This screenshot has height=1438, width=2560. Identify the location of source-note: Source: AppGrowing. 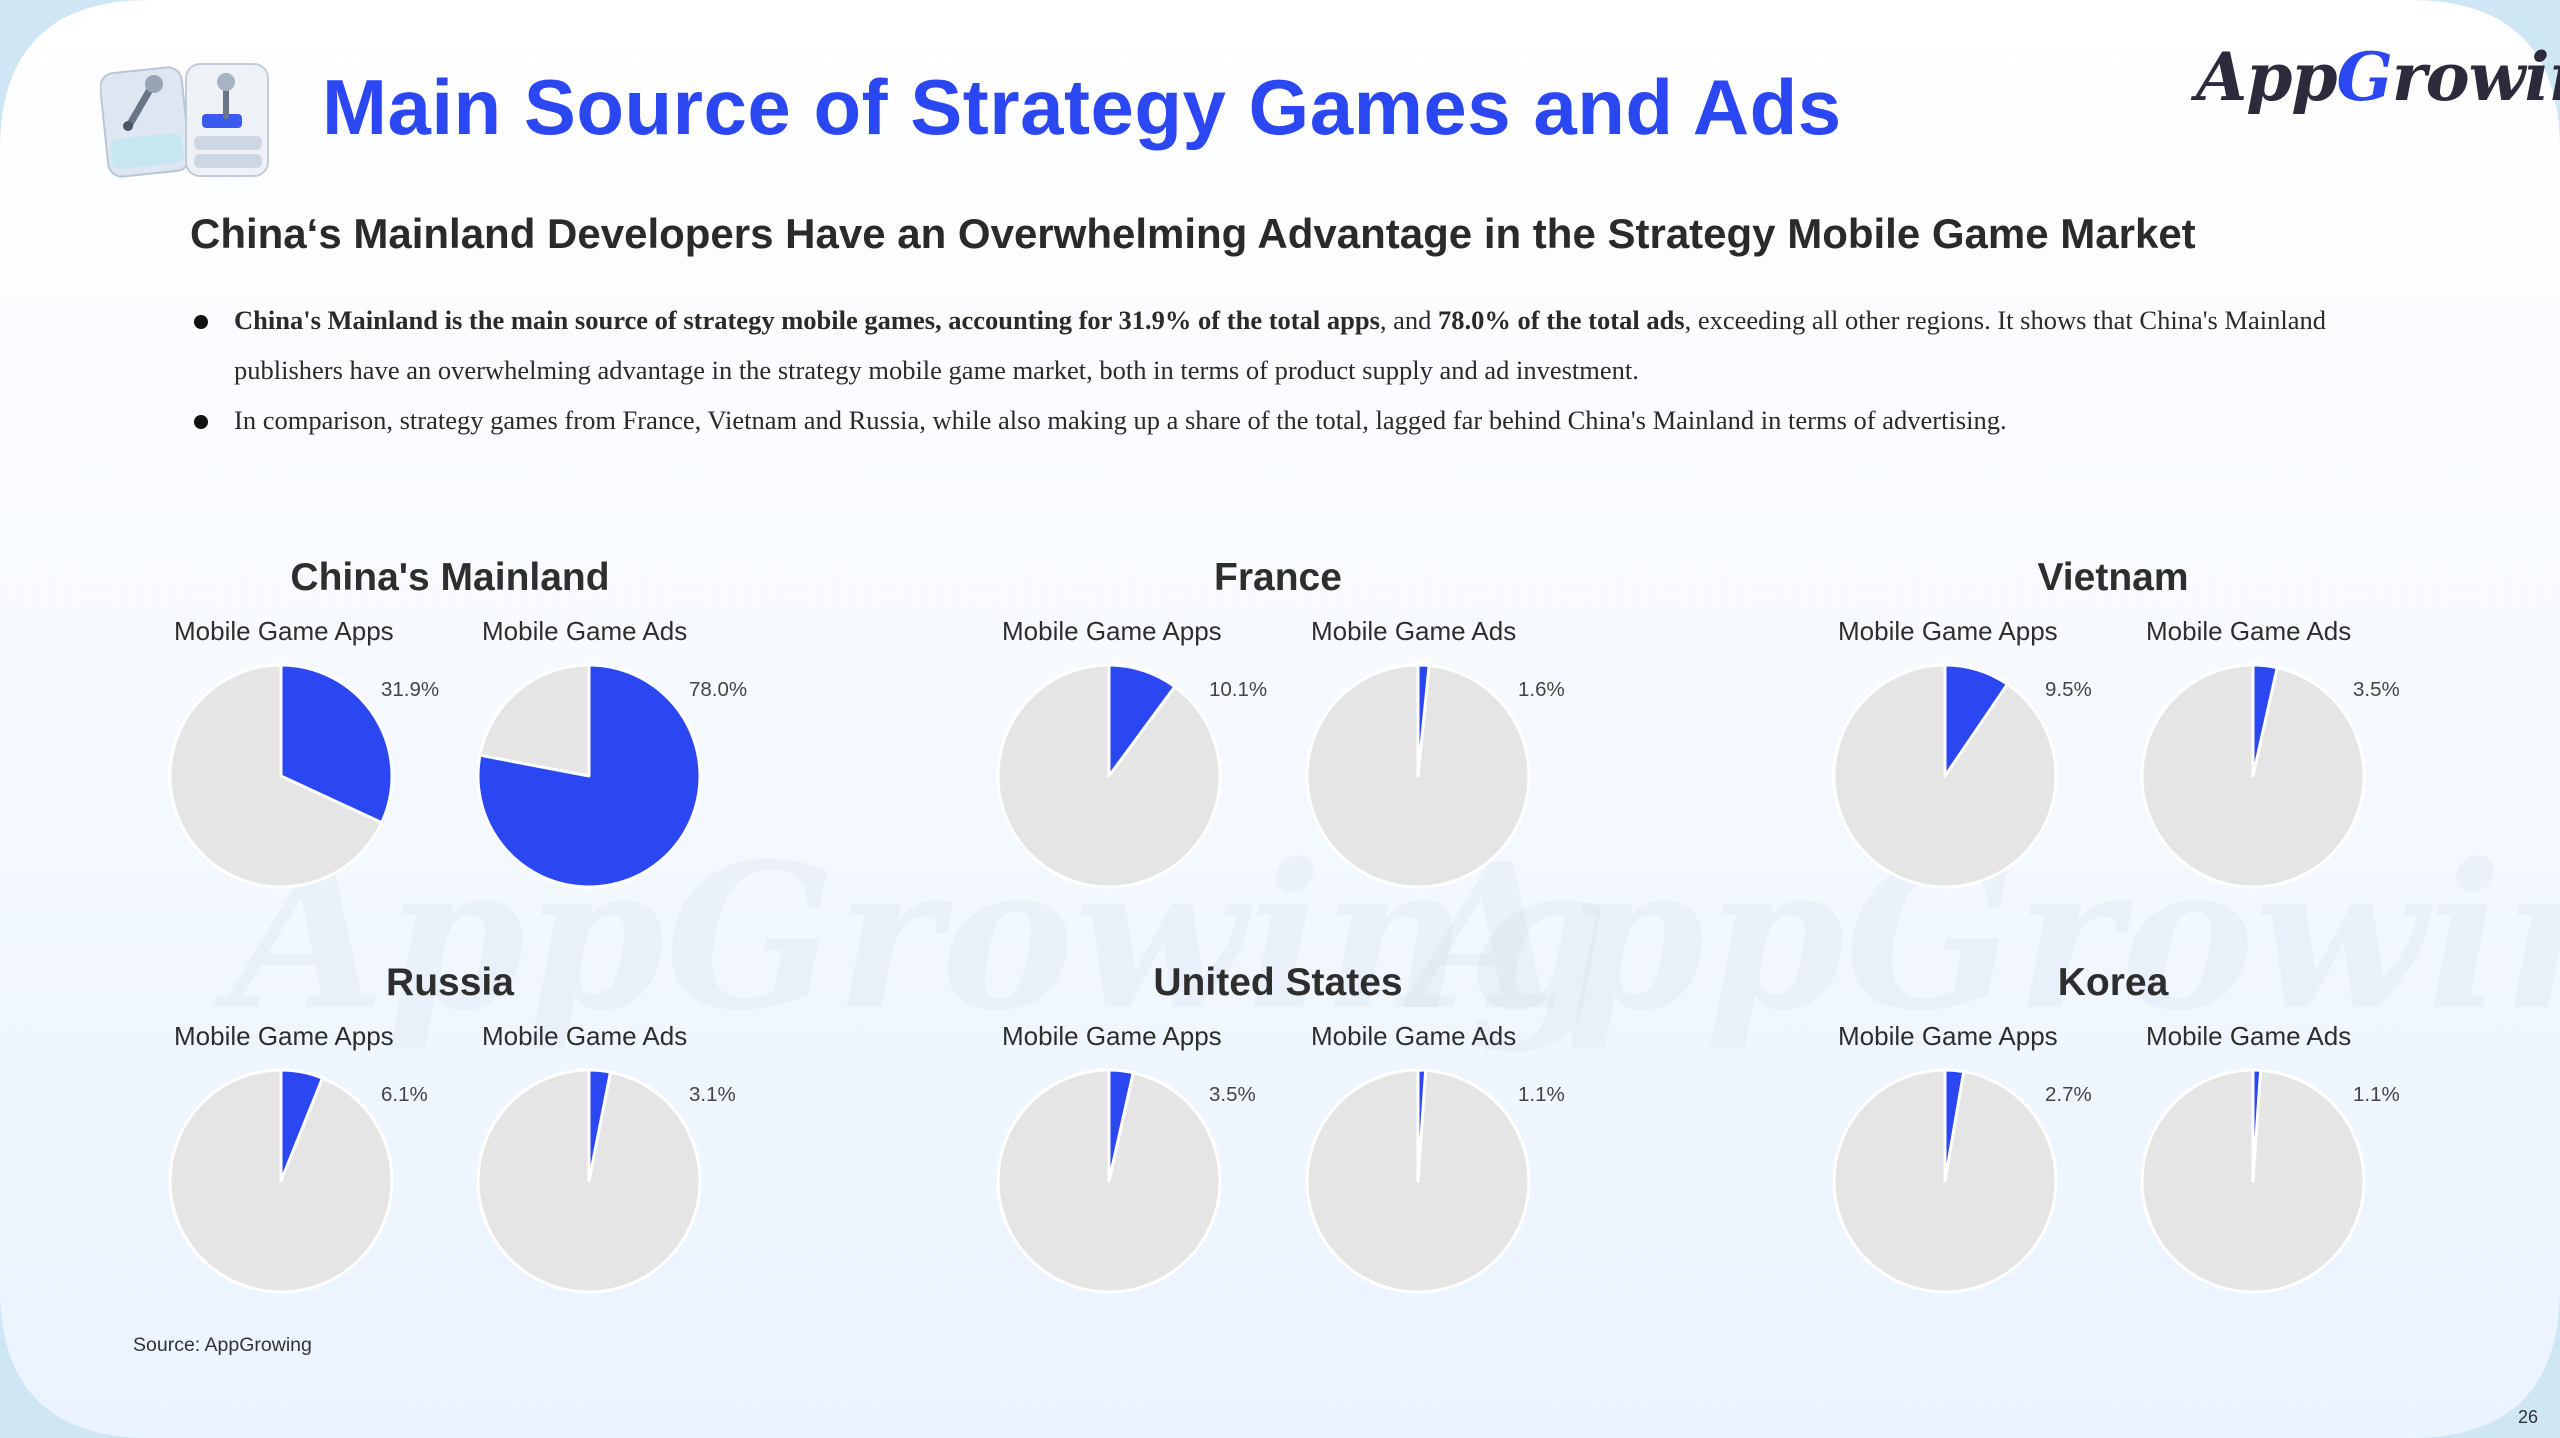
(222, 1345).